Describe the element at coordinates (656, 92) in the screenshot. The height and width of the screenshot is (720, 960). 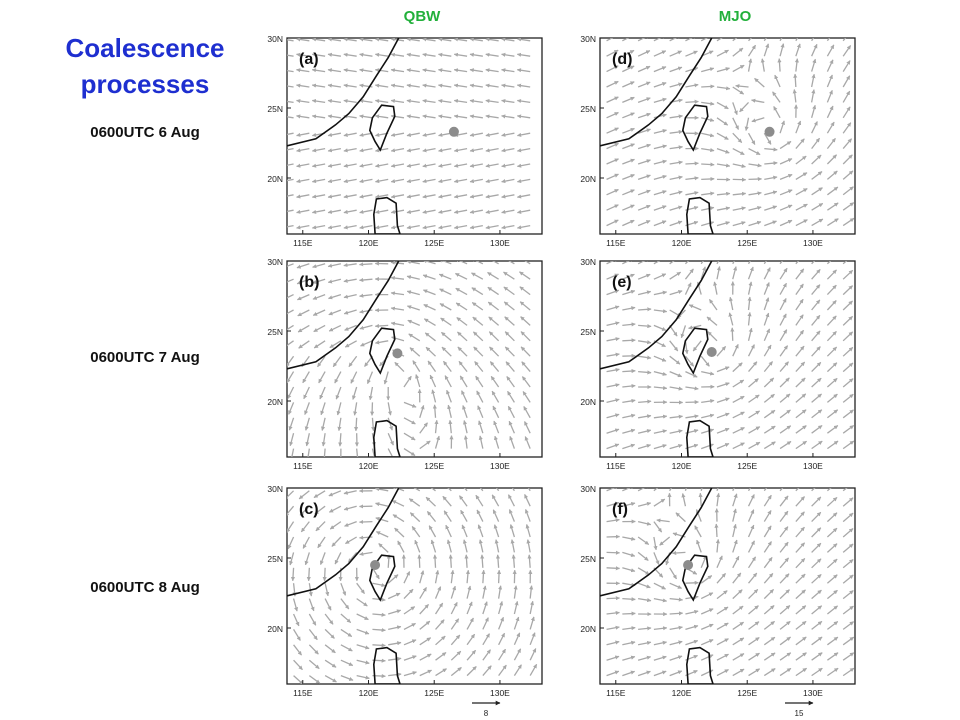
I see `coastline-china` at that location.